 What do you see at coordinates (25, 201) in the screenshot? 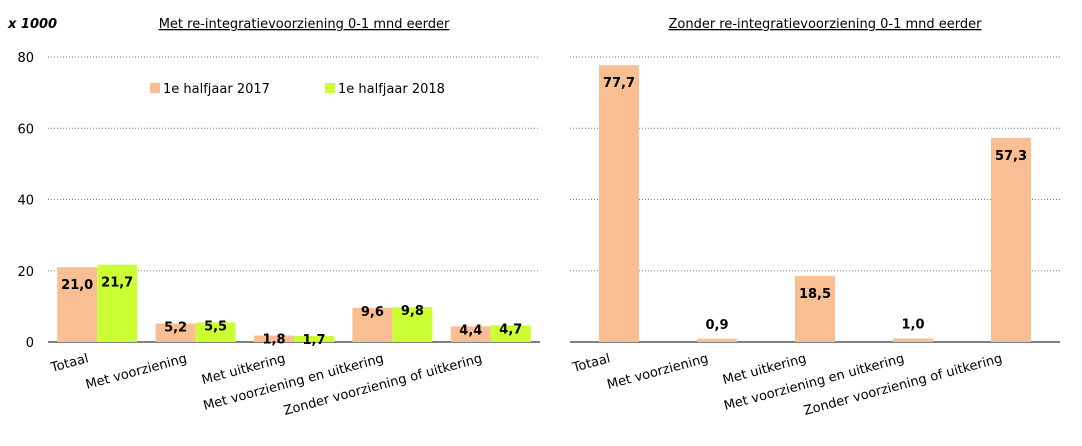
I see `y-tick-label: 40` at bounding box center [25, 201].